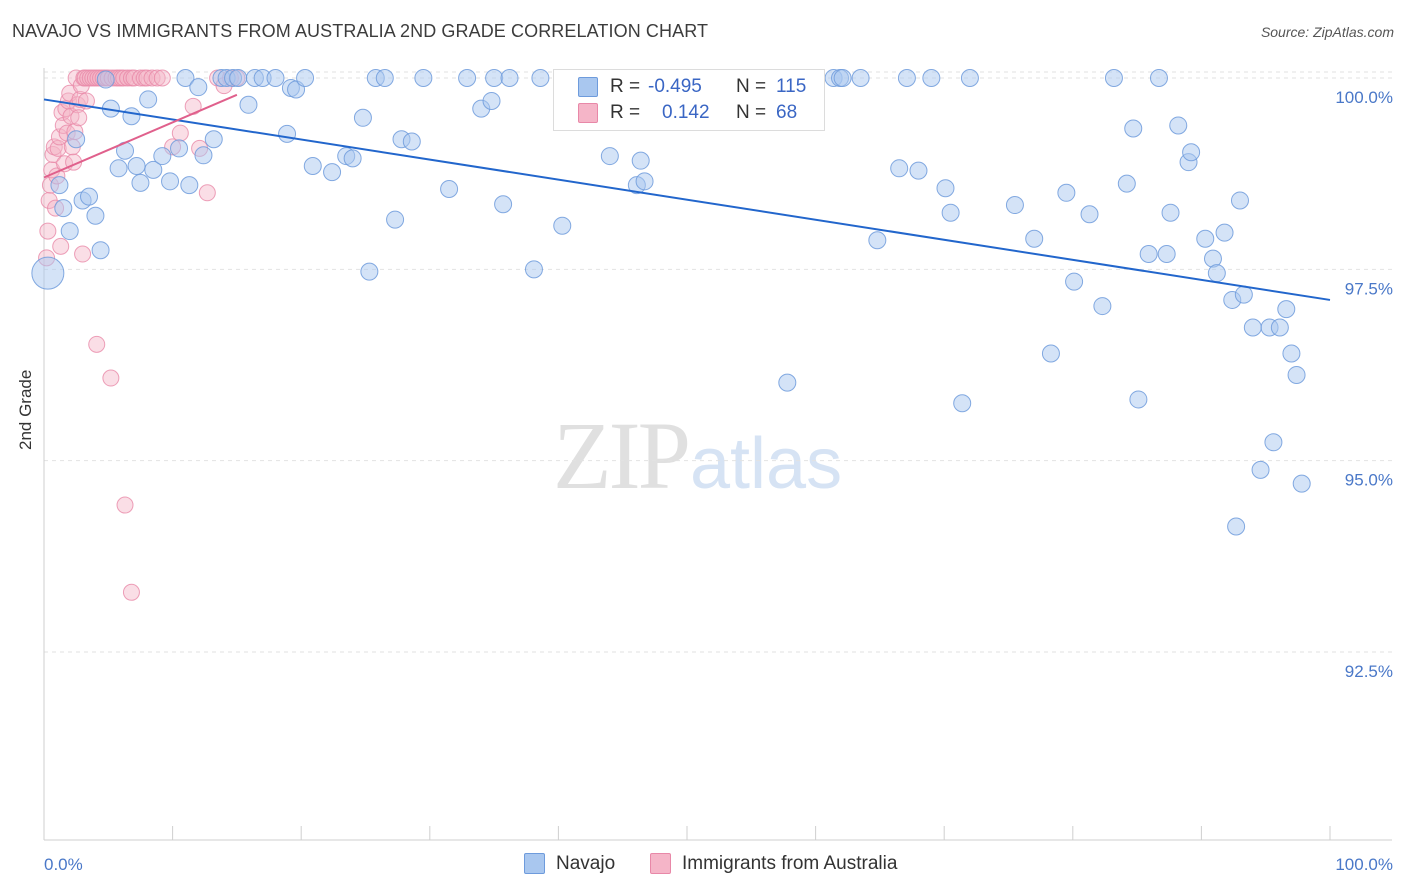  What do you see at coordinates (142, 335) in the screenshot?
I see `australia-points` at bounding box center [142, 335].